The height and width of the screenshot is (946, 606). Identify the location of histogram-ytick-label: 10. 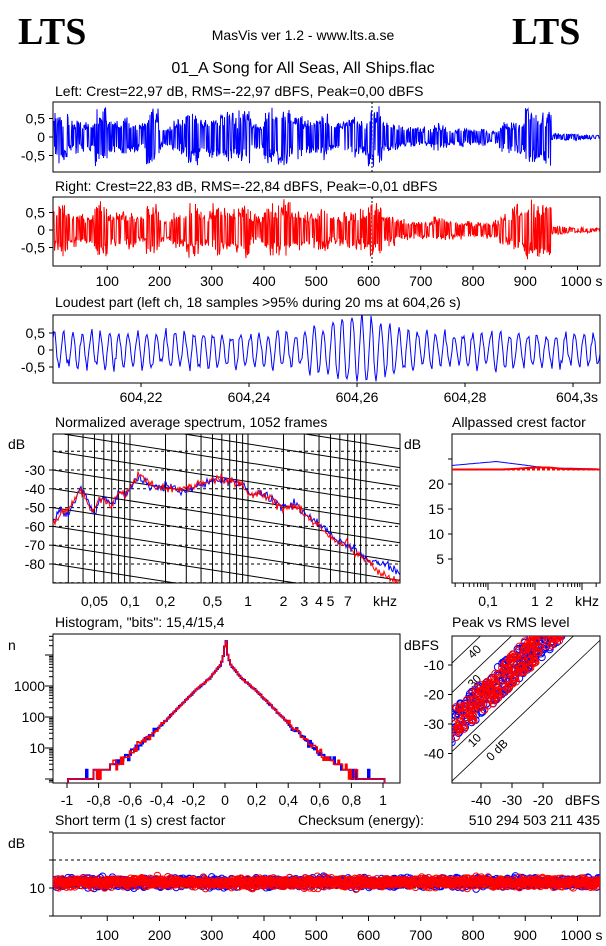
(37, 748).